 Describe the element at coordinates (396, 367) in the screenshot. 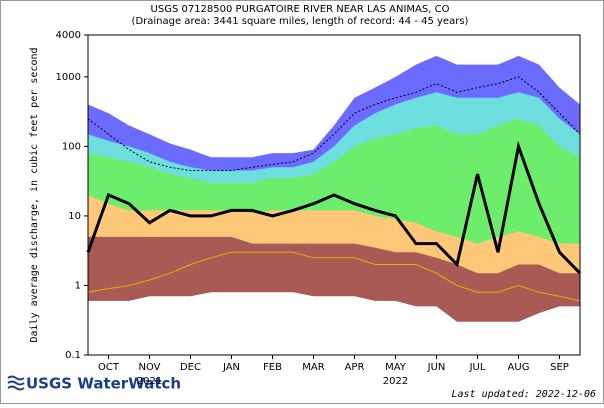

I see `x-tick-label: MAY` at that location.